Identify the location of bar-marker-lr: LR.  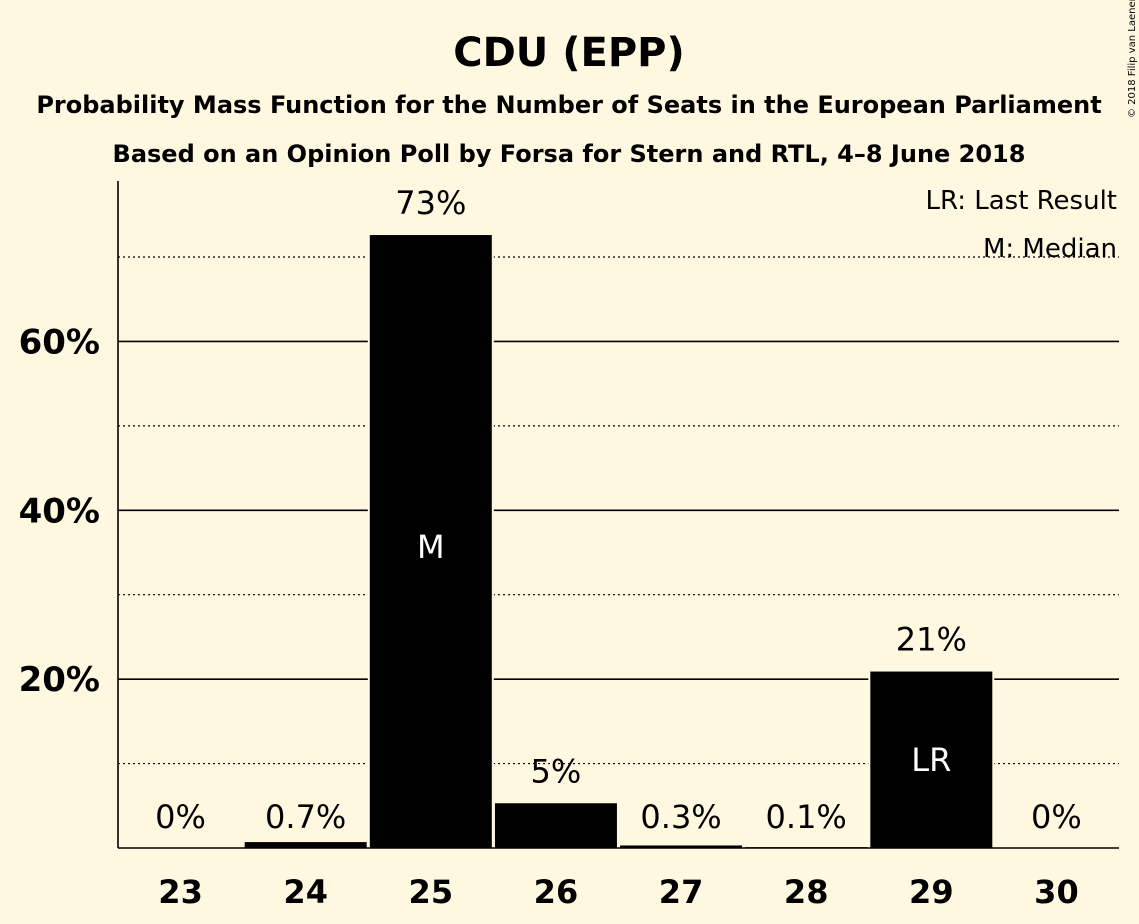
(931, 760).